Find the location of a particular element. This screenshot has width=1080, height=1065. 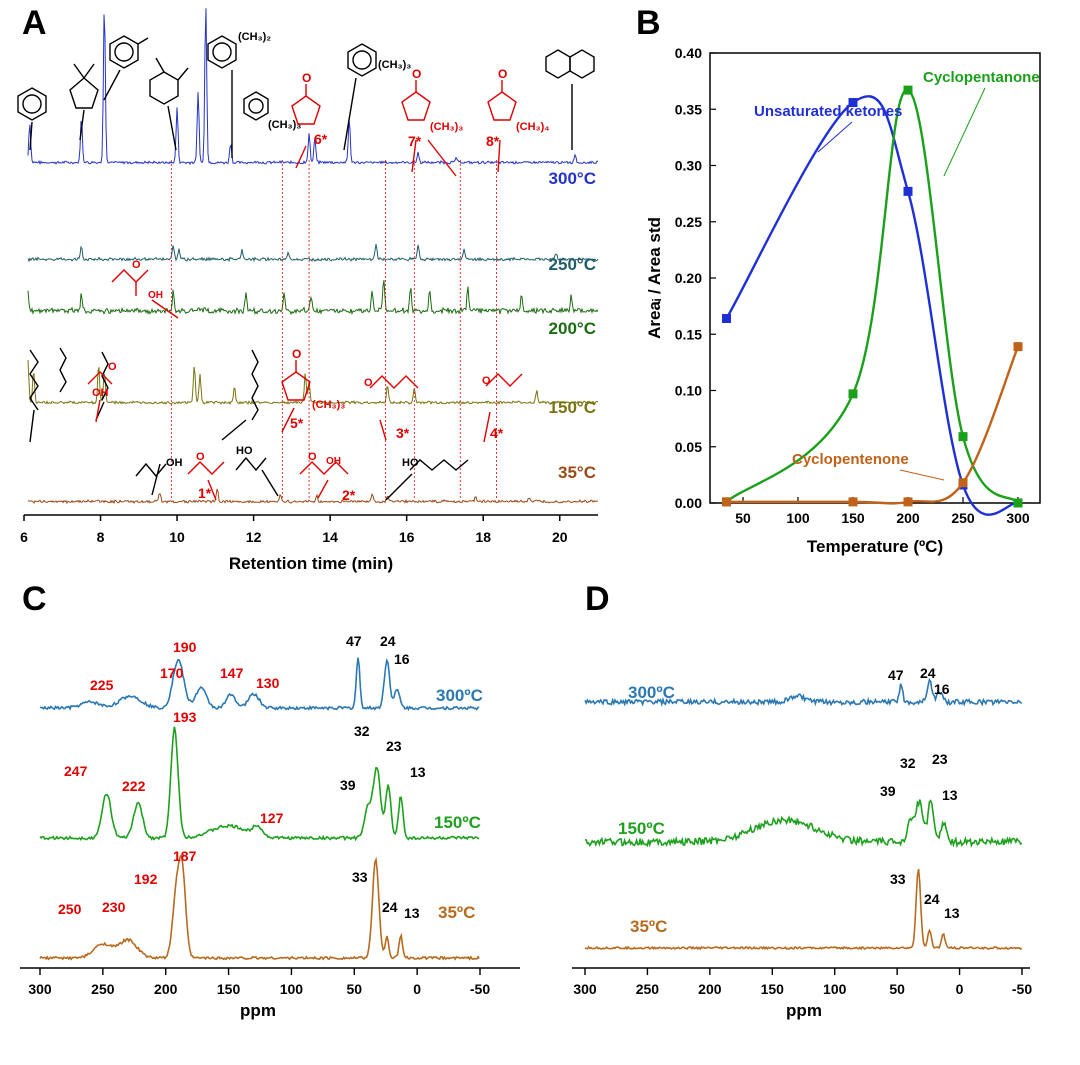

xylene-structure is located at coordinates (222, 52).